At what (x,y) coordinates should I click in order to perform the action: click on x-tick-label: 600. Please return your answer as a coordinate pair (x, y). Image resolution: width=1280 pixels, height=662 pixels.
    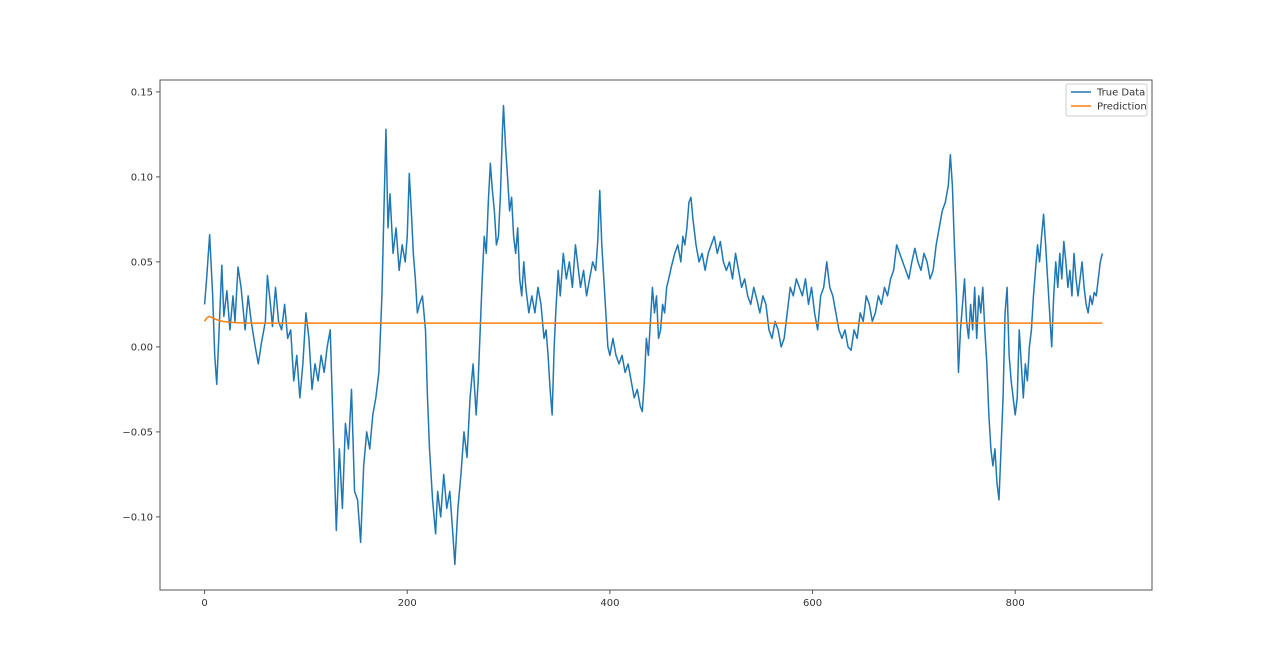
    Looking at the image, I should click on (812, 603).